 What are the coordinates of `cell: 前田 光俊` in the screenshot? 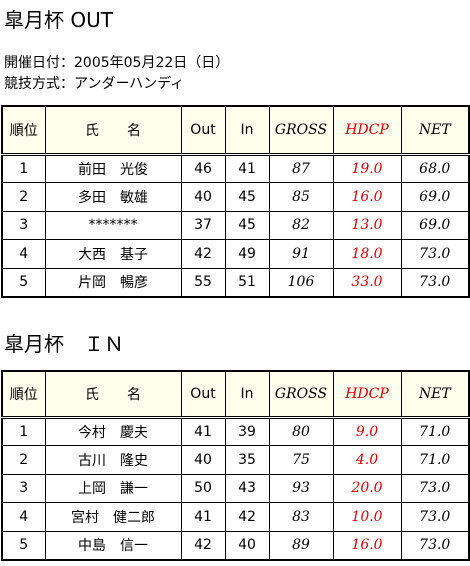 It's located at (113, 168).